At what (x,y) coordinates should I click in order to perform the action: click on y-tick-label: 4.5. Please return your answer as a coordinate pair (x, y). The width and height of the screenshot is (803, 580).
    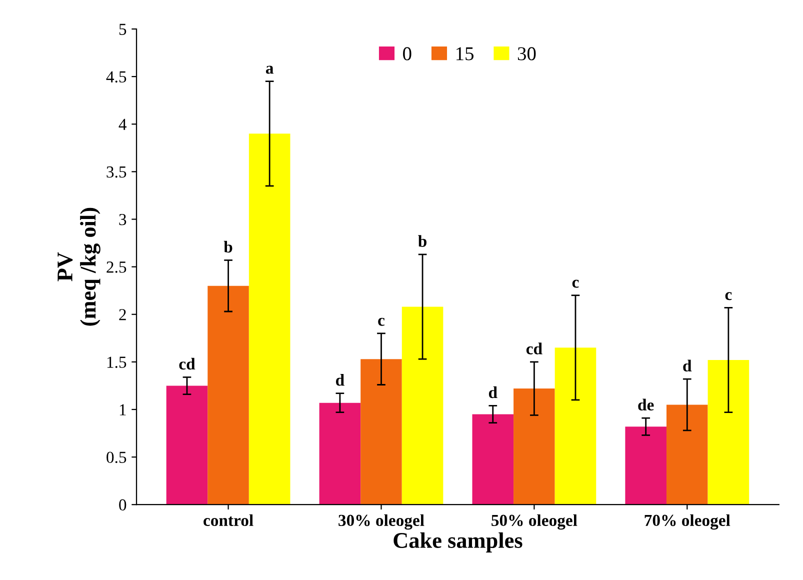
    Looking at the image, I should click on (116, 77).